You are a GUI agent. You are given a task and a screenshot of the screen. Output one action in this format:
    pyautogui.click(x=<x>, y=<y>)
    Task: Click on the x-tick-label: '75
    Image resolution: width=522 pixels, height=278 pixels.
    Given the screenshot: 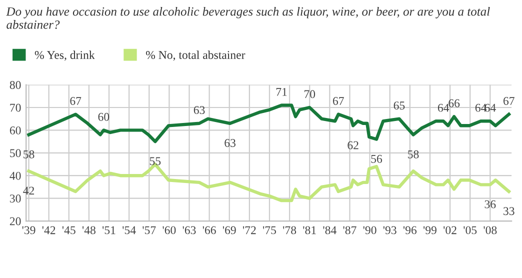 What is the action you would take?
    pyautogui.click(x=269, y=230)
    